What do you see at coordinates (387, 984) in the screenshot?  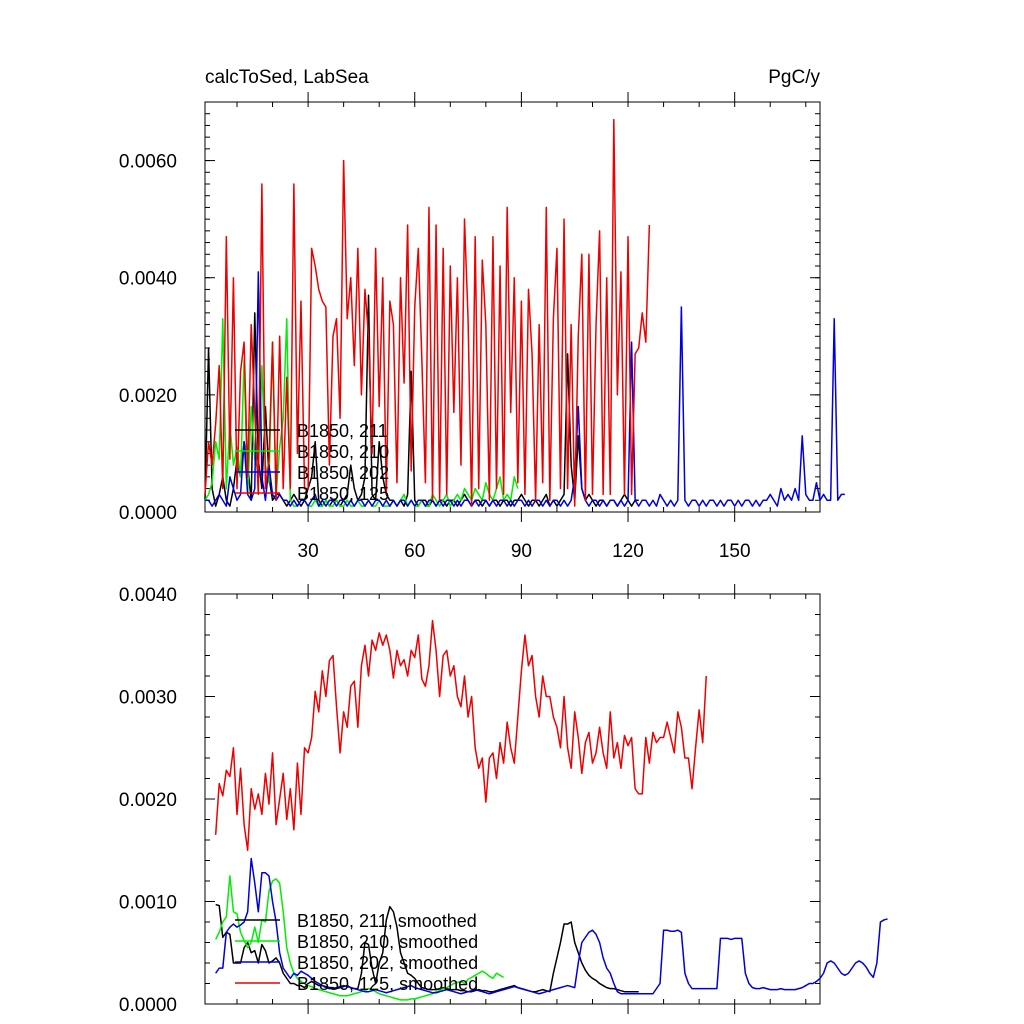 I see `legend-label: B1850, 125, smoothed` at bounding box center [387, 984].